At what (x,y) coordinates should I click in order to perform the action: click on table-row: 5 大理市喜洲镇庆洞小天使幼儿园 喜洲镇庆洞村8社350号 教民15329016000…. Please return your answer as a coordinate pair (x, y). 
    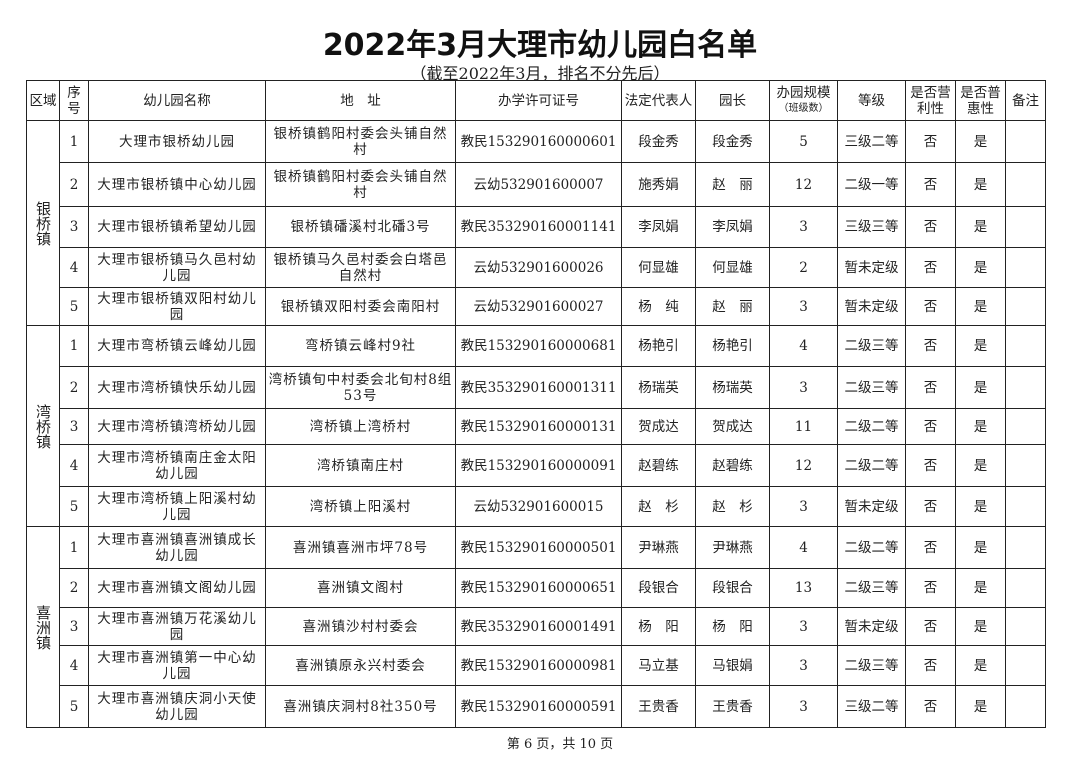
    Looking at the image, I should click on (536, 706).